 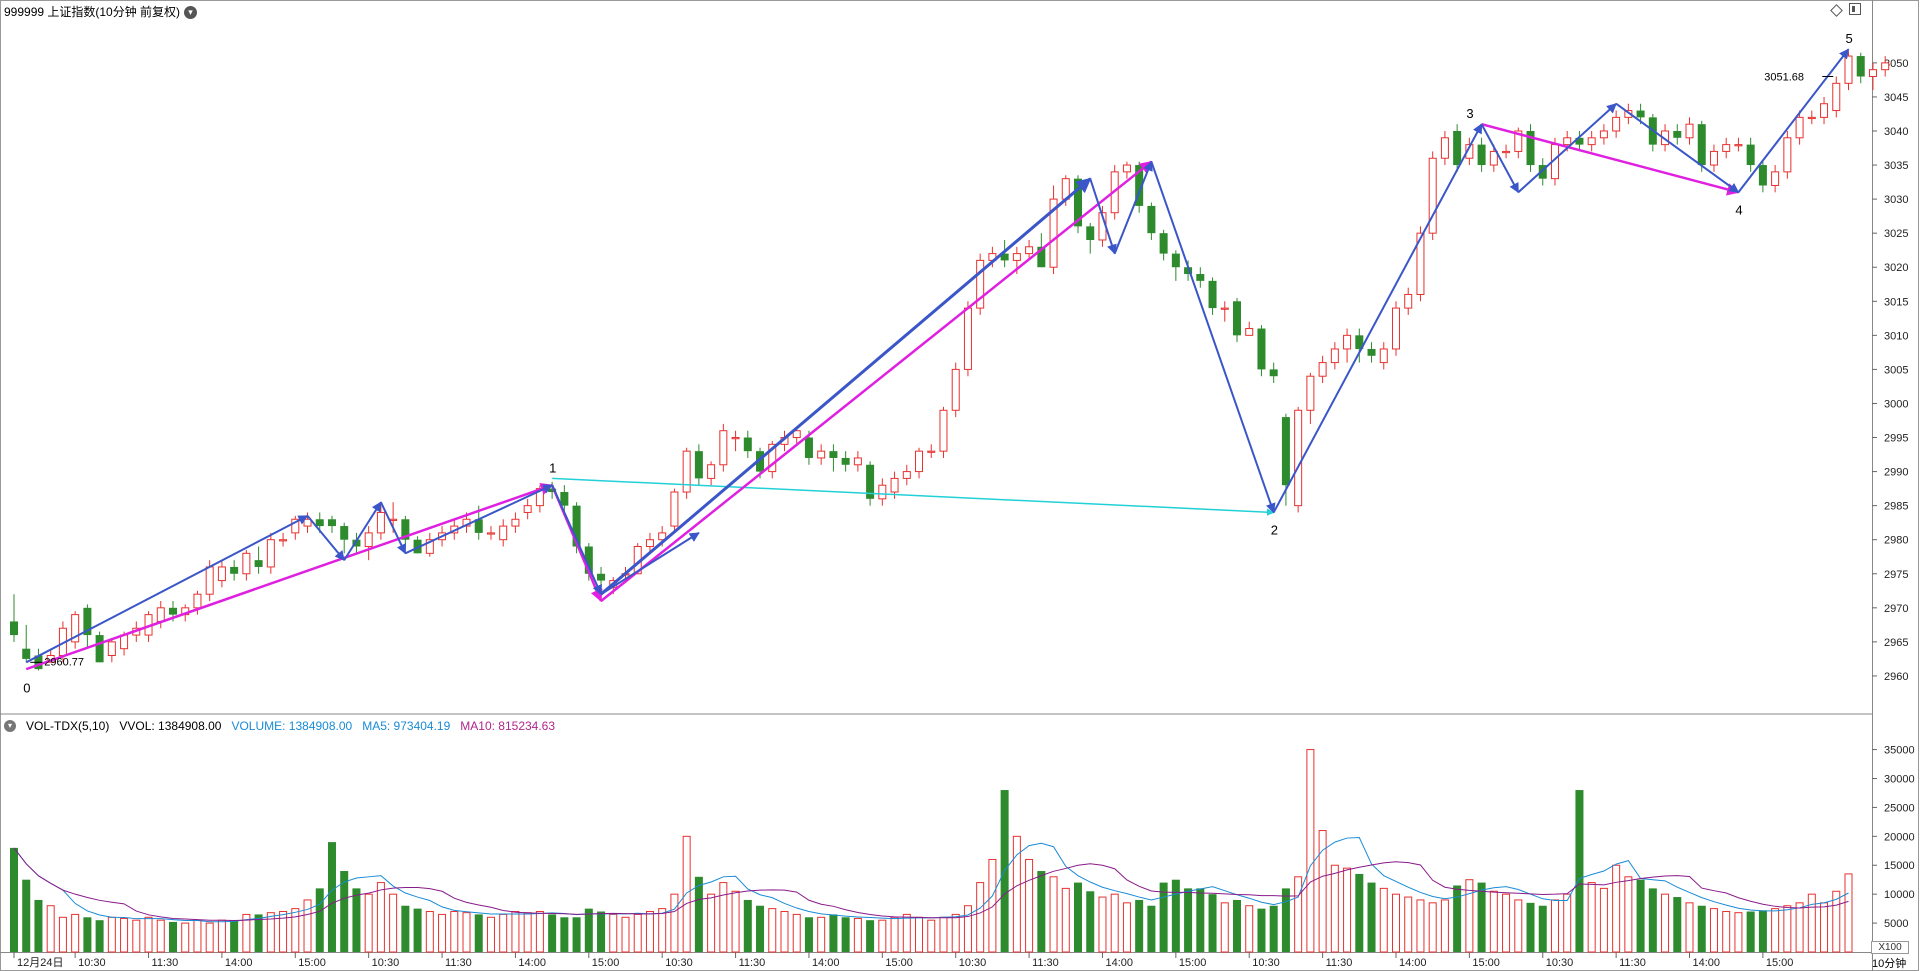 What do you see at coordinates (1896, 677) in the screenshot?
I see `price-y-tick-label: 2960` at bounding box center [1896, 677].